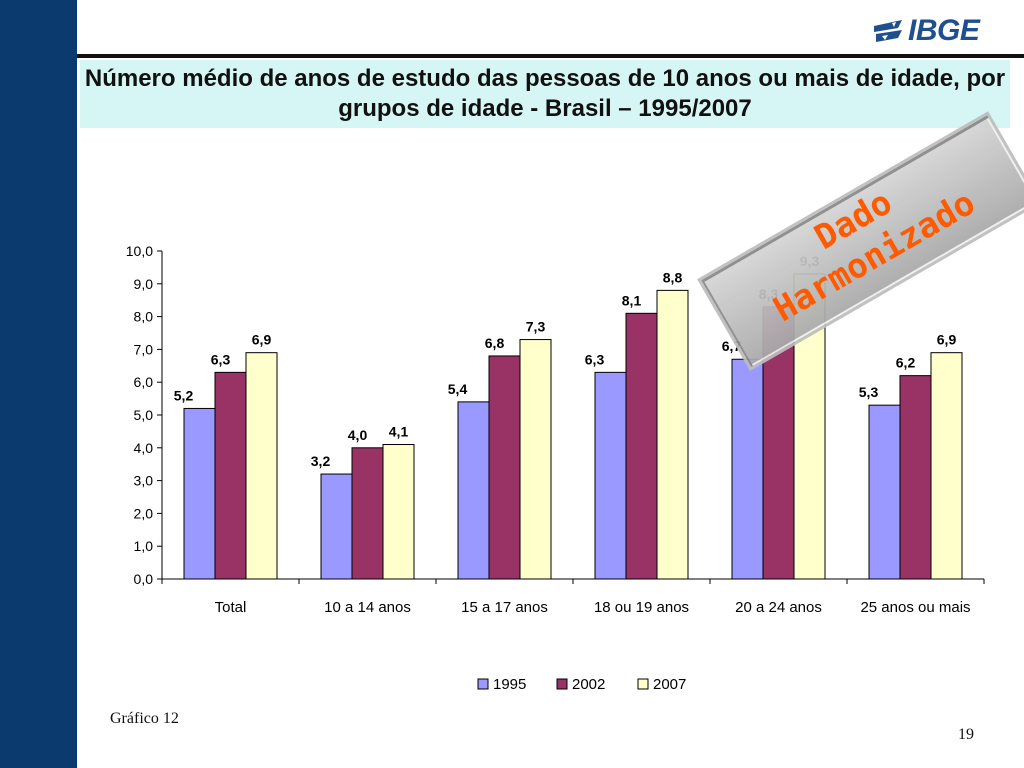 The width and height of the screenshot is (1024, 768). I want to click on x-category-label: Total, so click(231, 607).